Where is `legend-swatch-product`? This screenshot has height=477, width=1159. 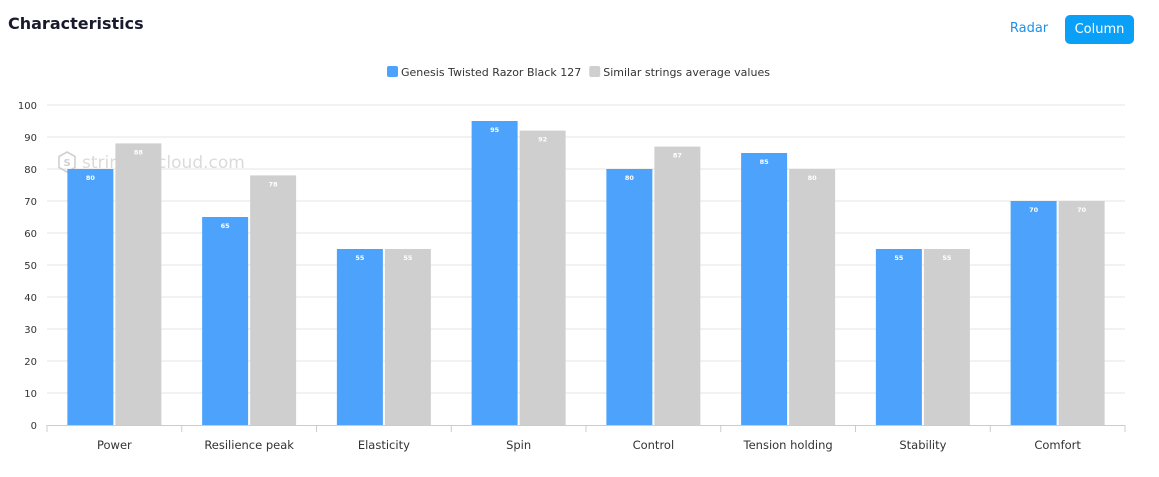
legend-swatch-product is located at coordinates (392, 71).